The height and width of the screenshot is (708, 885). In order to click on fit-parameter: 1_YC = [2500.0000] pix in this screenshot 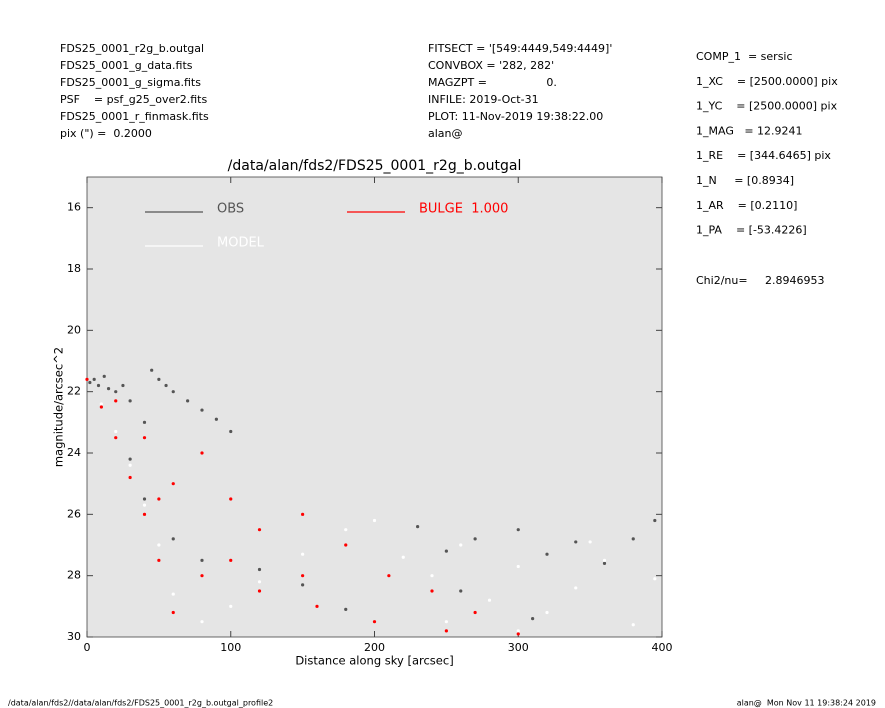, I will do `click(767, 106)`.